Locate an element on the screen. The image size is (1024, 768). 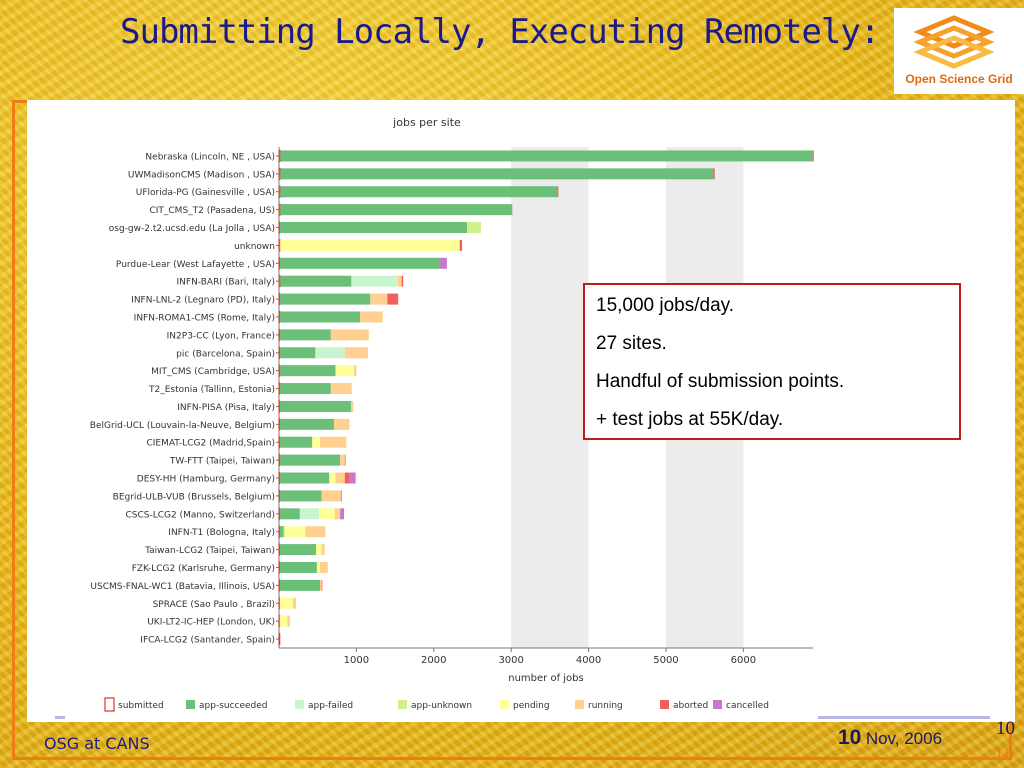
bar-fzk-lcg2-karlsruhe-germany-pending is located at coordinates (318, 567).